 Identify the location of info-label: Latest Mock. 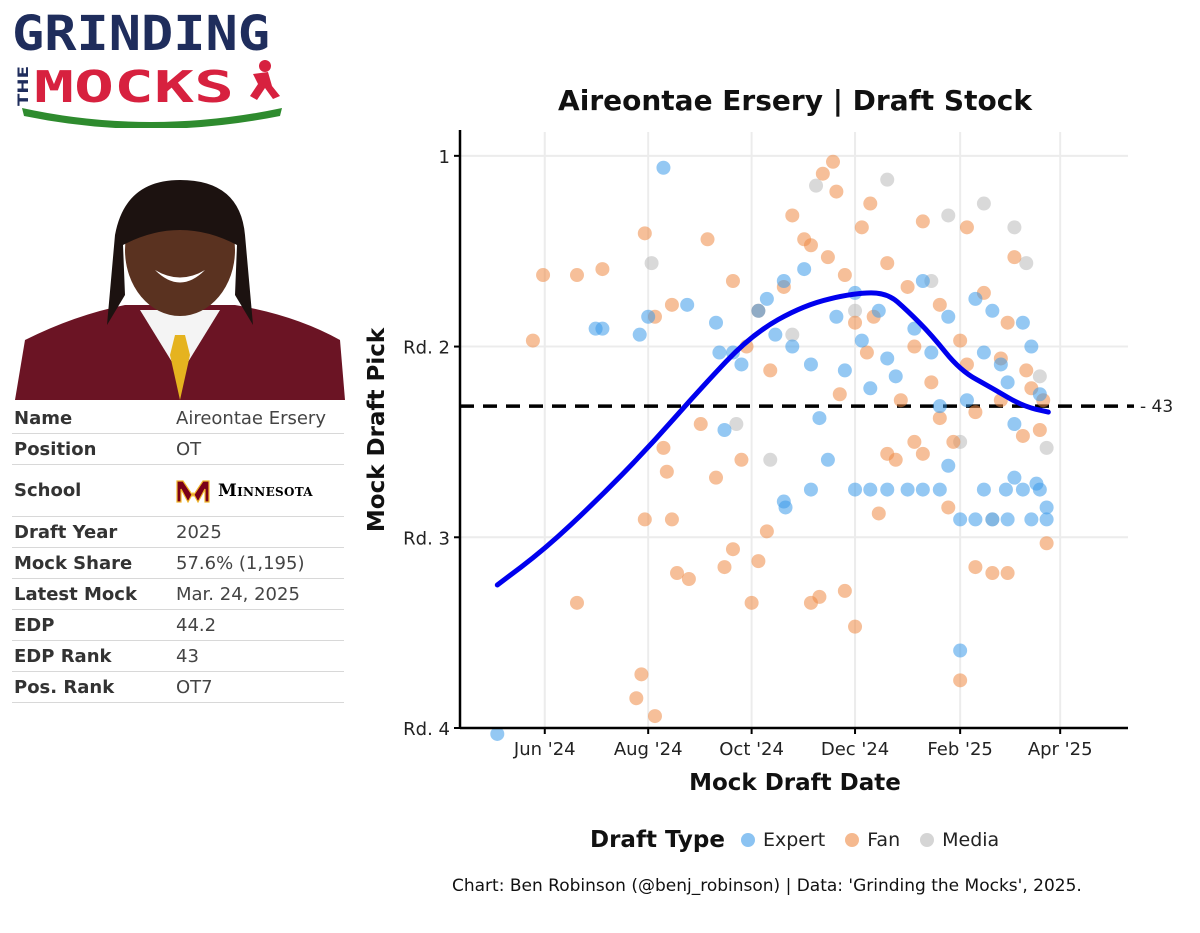
(93, 594).